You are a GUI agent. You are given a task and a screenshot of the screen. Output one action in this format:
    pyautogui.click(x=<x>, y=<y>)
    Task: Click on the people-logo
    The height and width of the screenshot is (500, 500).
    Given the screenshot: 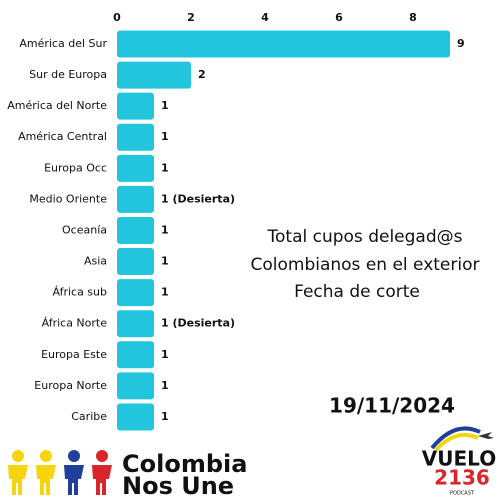 What is the action you would take?
    pyautogui.click(x=60, y=472)
    